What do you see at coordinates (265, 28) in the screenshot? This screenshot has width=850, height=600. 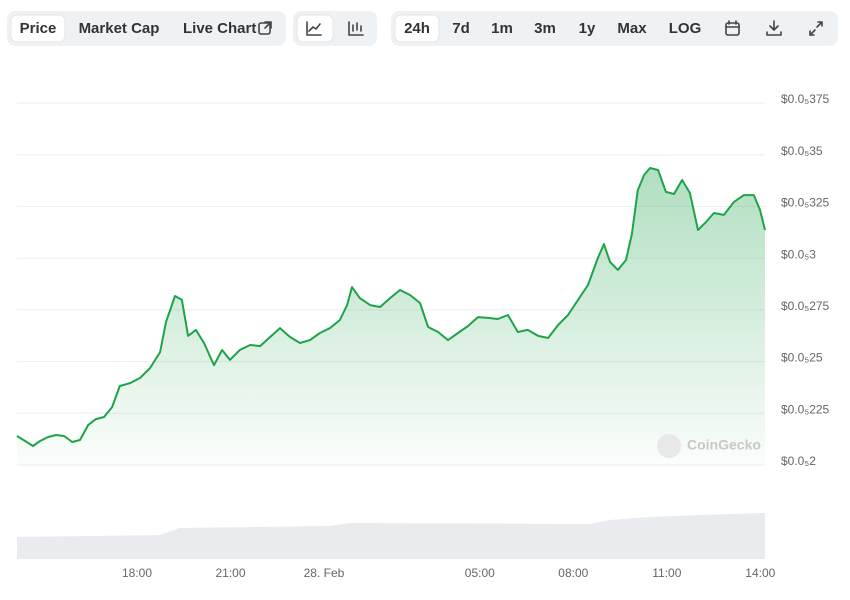 I see `external-link-icon` at bounding box center [265, 28].